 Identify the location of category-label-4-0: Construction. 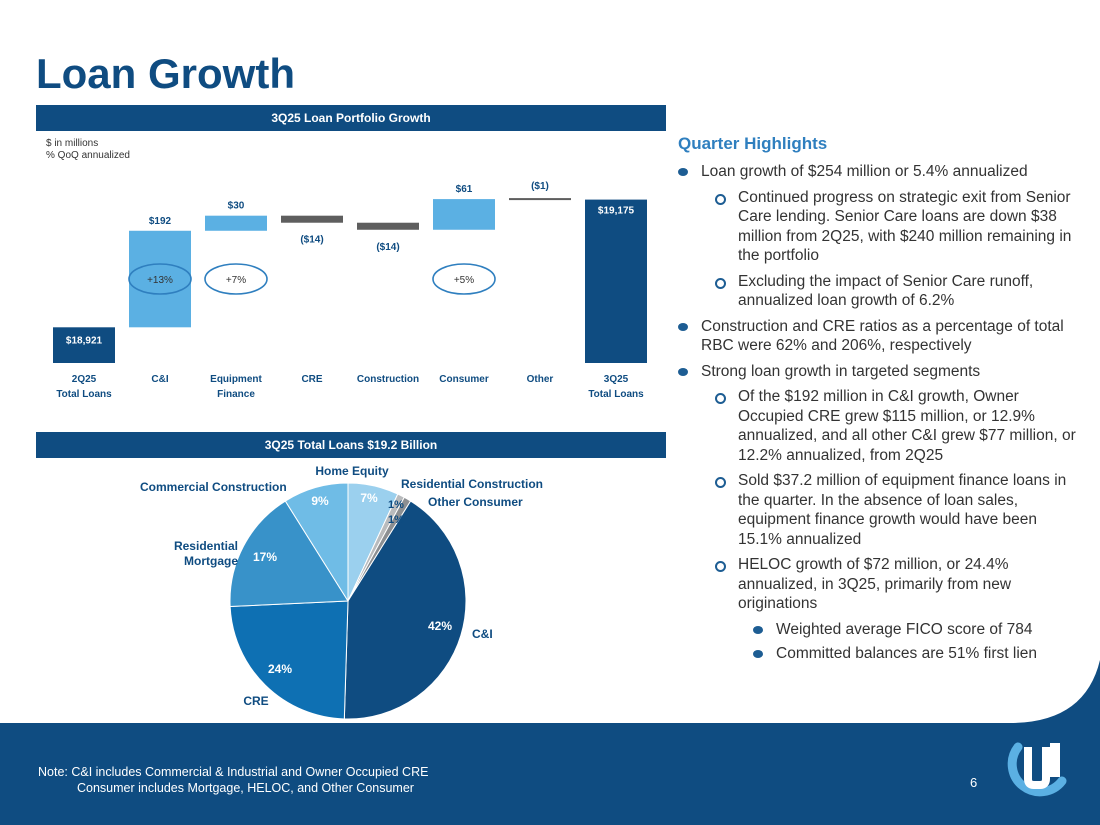
(388, 379).